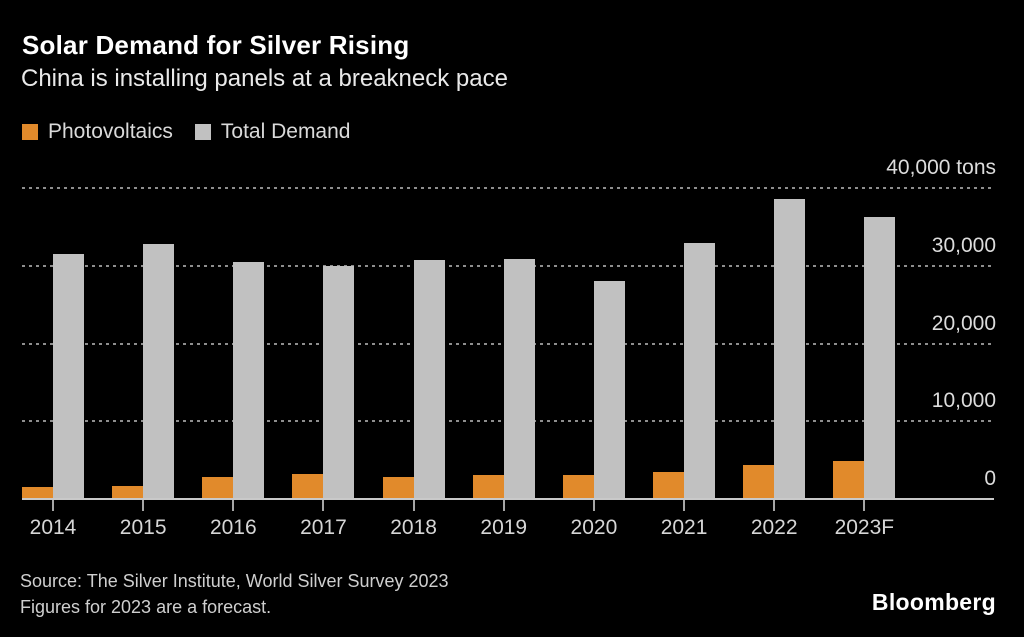 This screenshot has height=637, width=1024. I want to click on bar-total-demand-2023F, so click(880, 357).